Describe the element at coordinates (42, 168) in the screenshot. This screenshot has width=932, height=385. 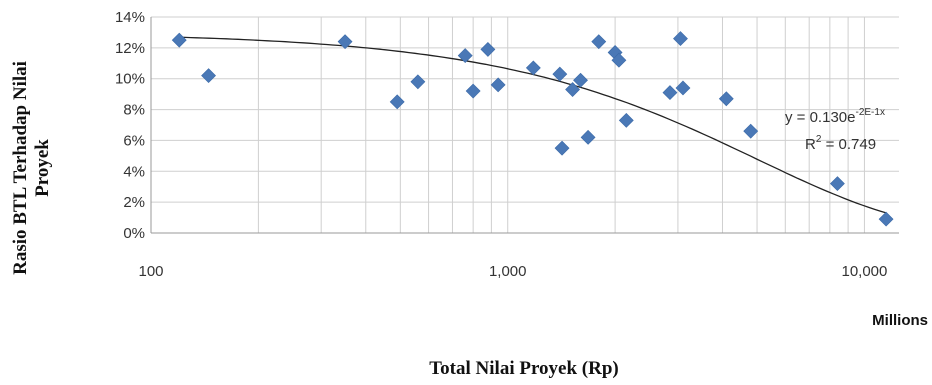
I see `y-axis-title-line-2: Proyek` at that location.